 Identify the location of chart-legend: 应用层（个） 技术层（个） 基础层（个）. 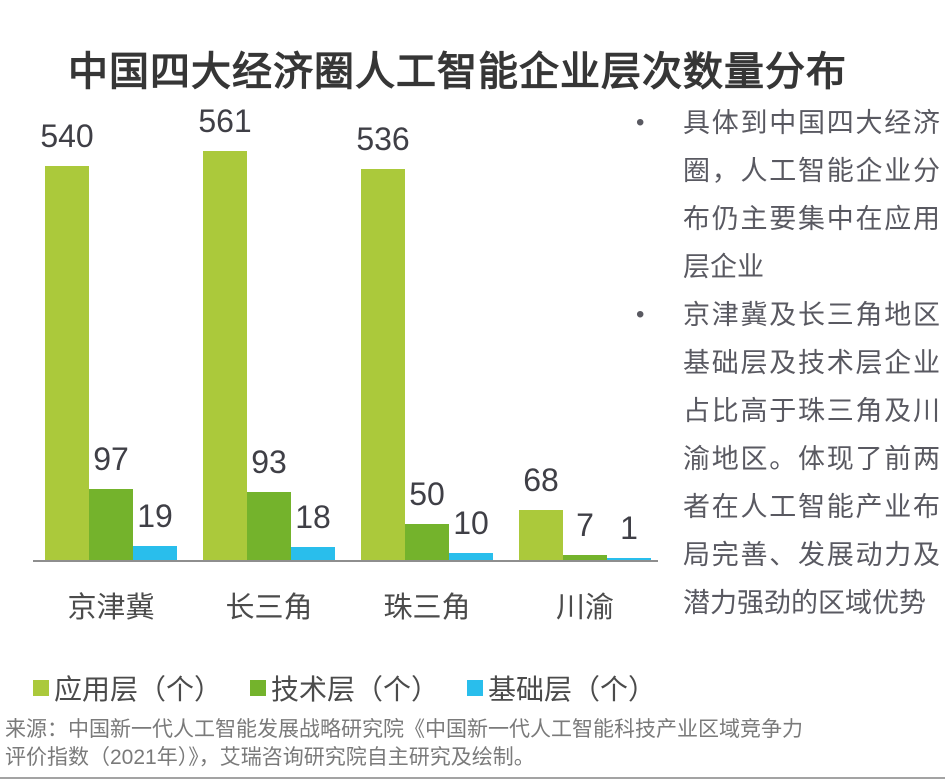
(345, 688).